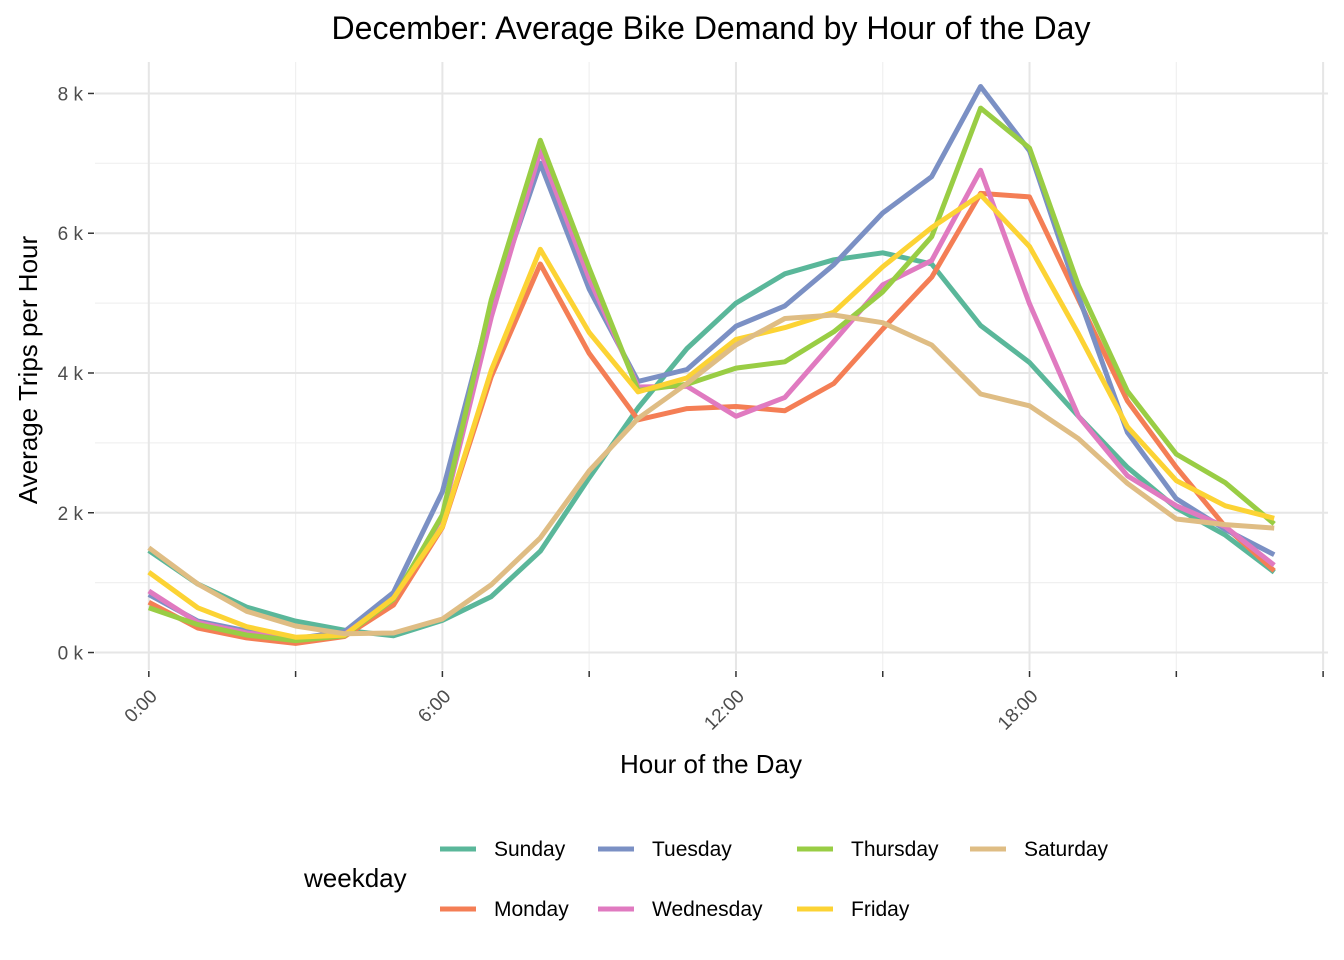  I want to click on x-tick-label: 12:00, so click(724, 710).